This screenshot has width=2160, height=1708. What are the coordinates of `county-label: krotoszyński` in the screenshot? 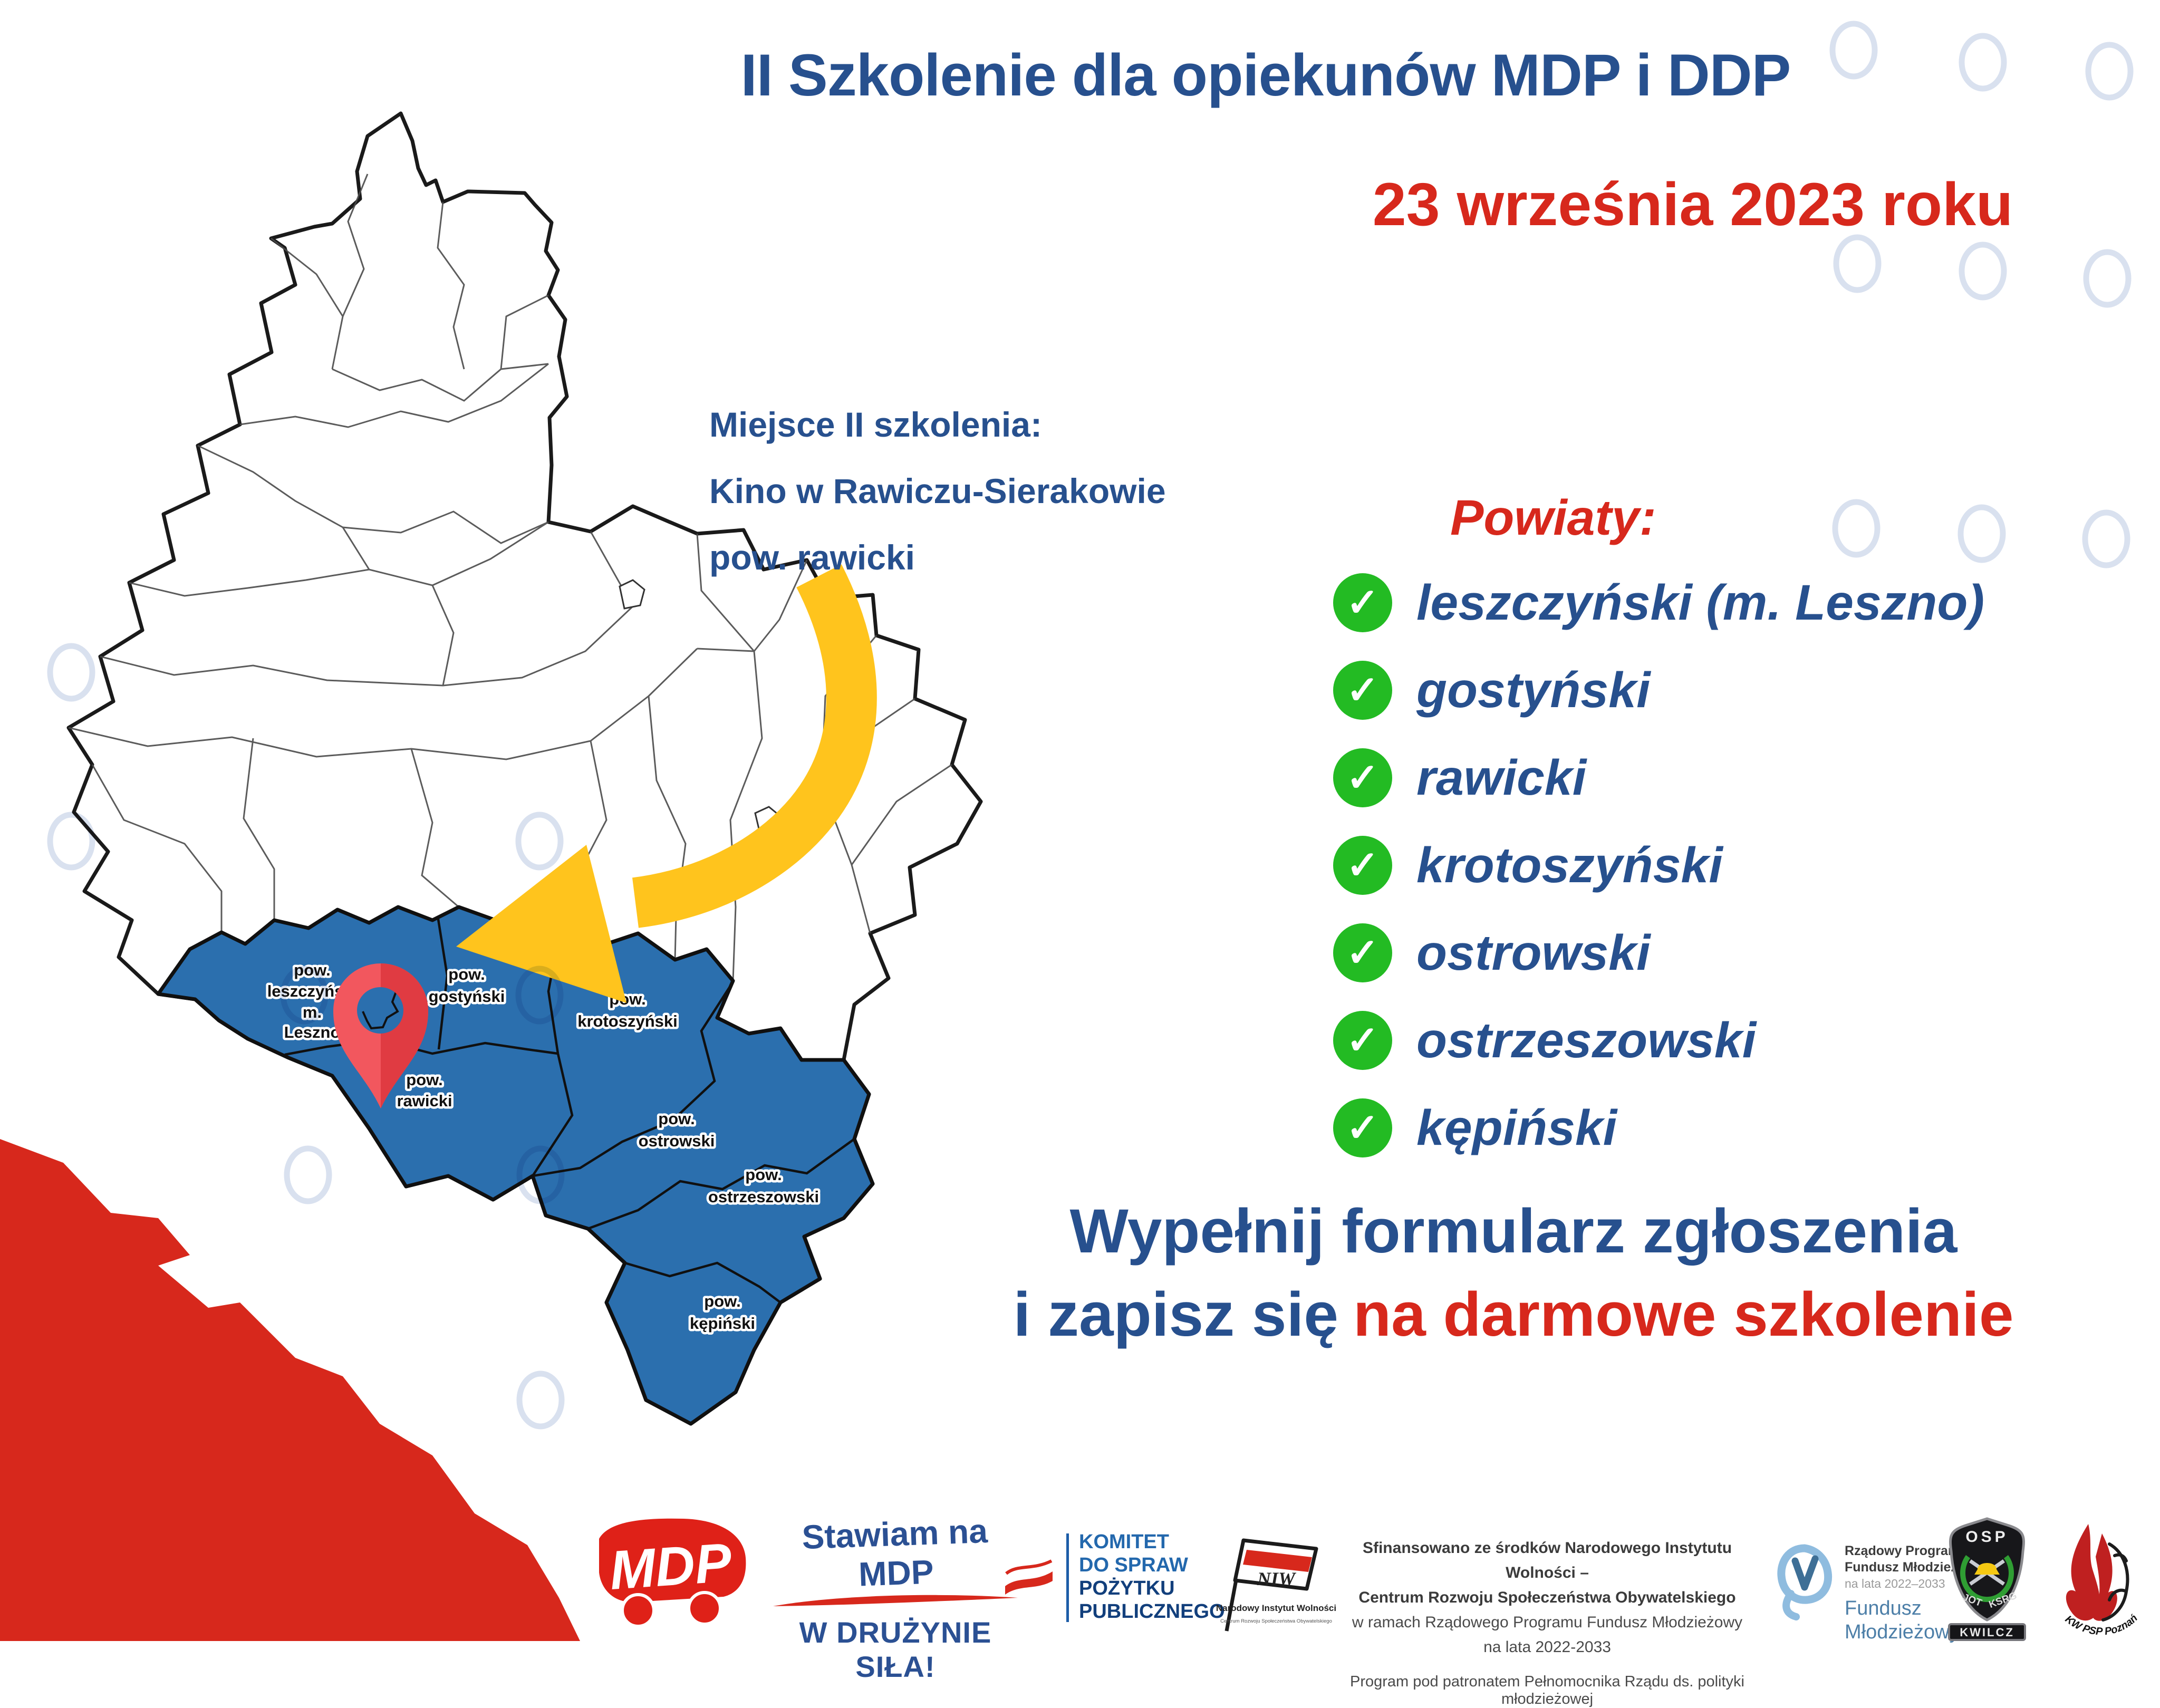 It's located at (627, 1021).